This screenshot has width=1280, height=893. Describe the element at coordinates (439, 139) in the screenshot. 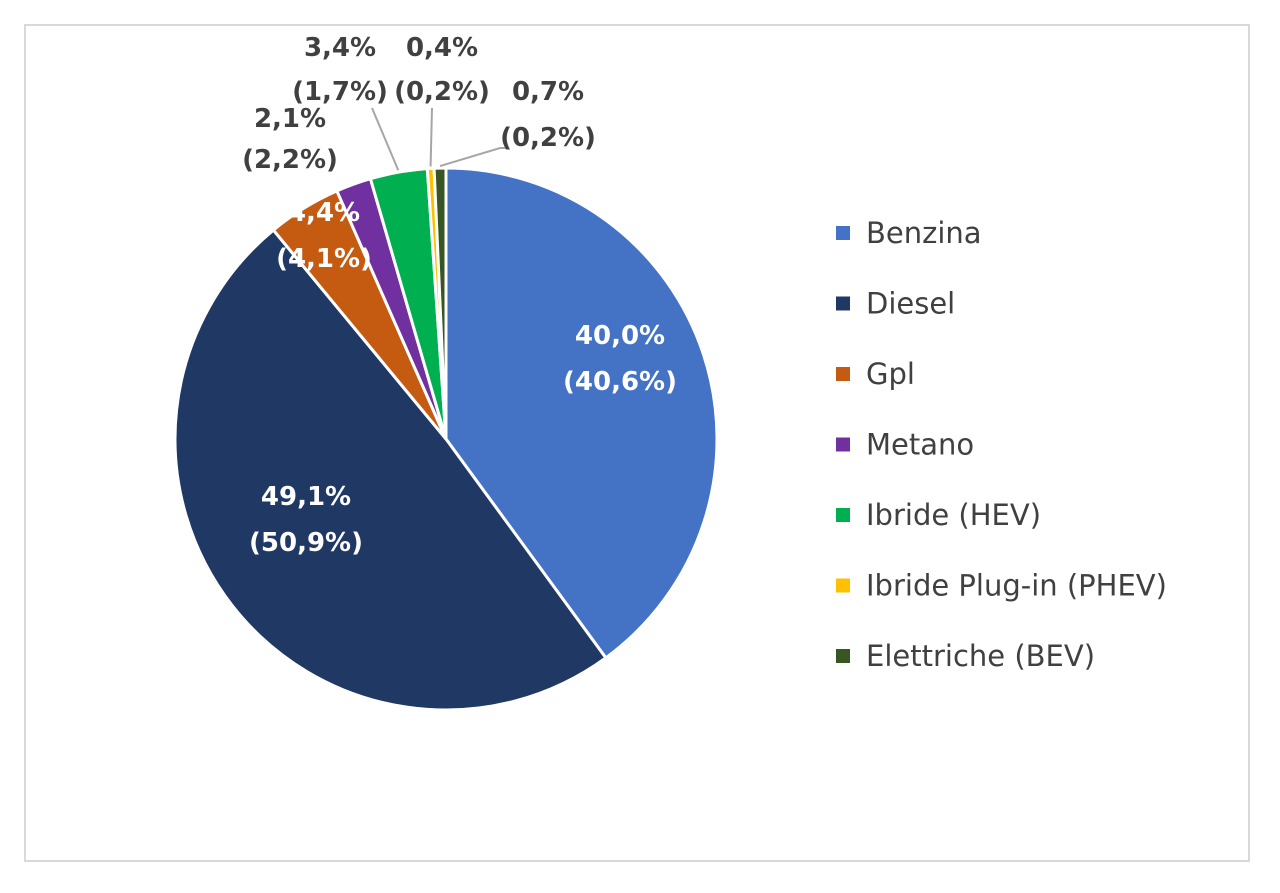

I see `leader-lines` at that location.